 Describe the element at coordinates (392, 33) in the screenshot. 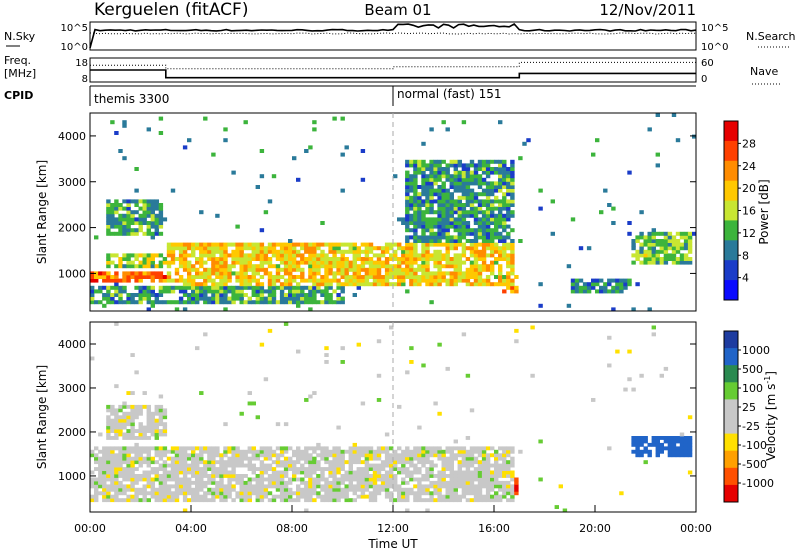

I see `noise-search-line` at that location.